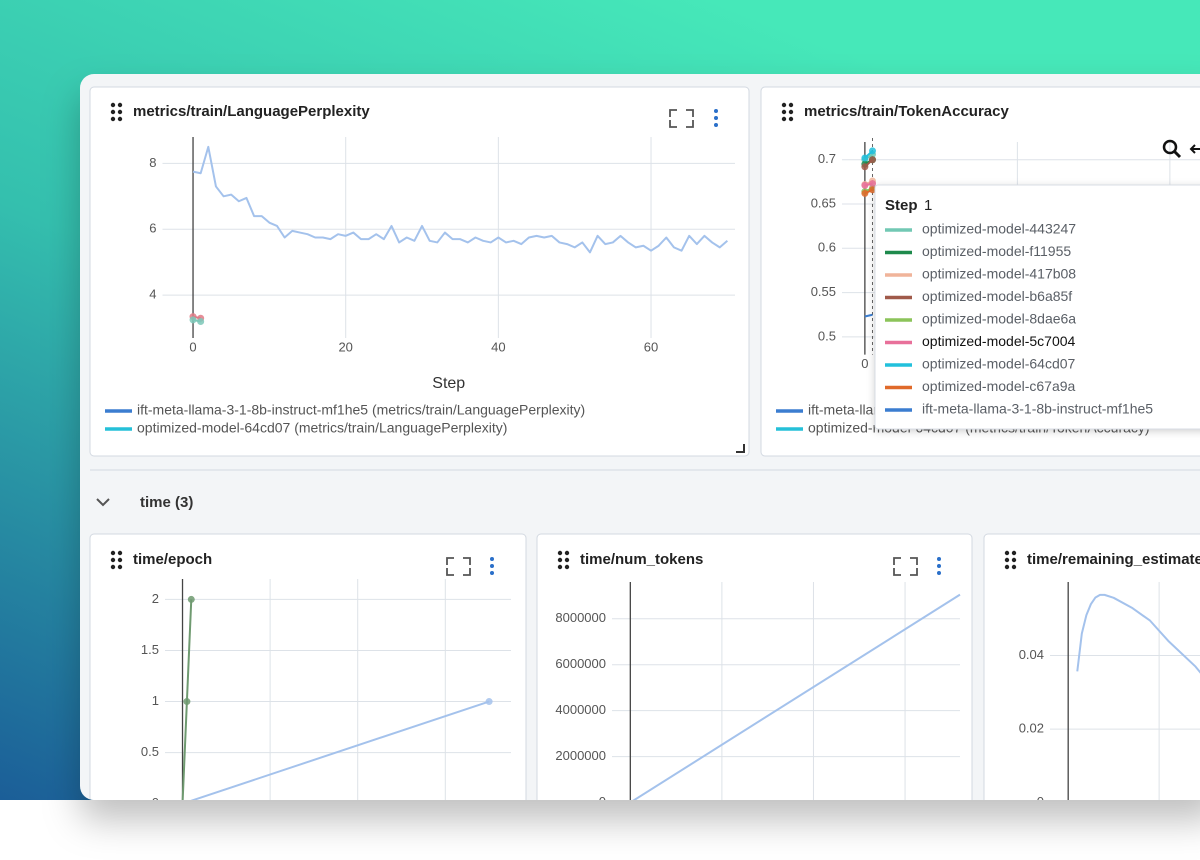 Image resolution: width=1200 pixels, height=860 pixels. What do you see at coordinates (345, 346) in the screenshot?
I see `x-tick-label: 20` at bounding box center [345, 346].